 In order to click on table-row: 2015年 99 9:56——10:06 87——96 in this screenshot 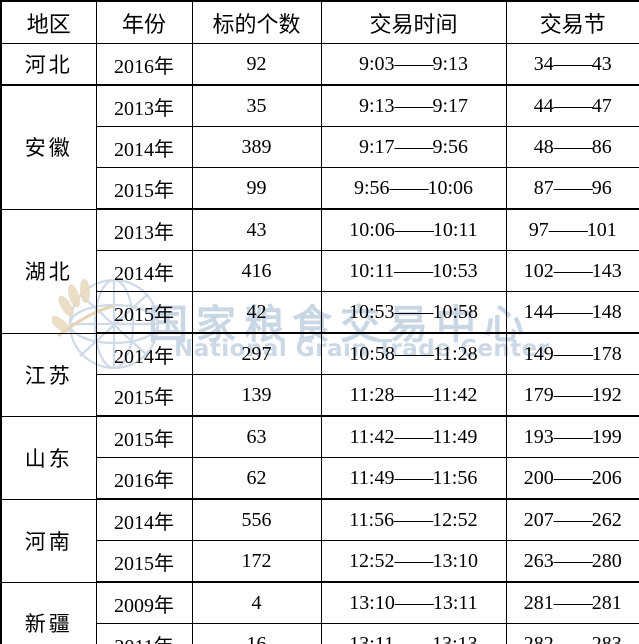, I will do `click(320, 188)`.